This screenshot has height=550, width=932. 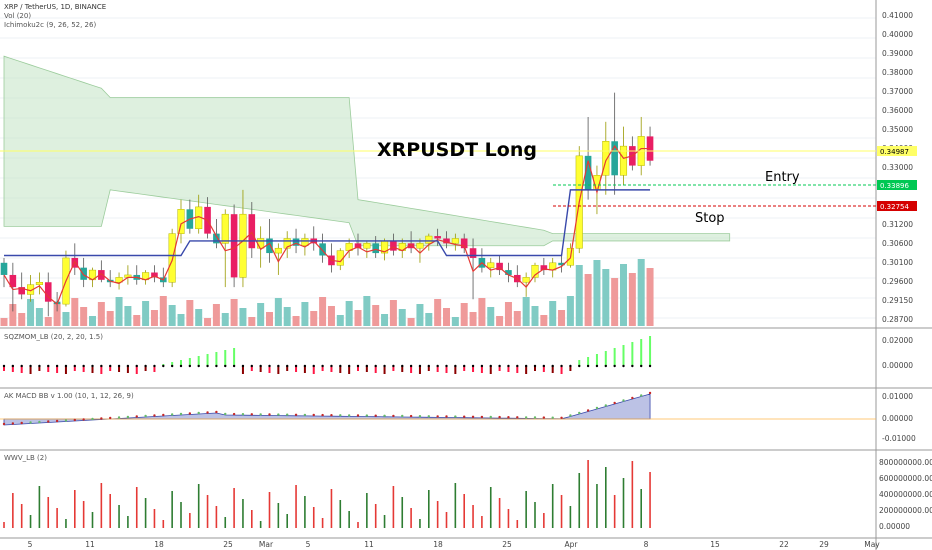 What do you see at coordinates (897, 224) in the screenshot?
I see `price-tick-label: 0.31200` at bounding box center [897, 224].